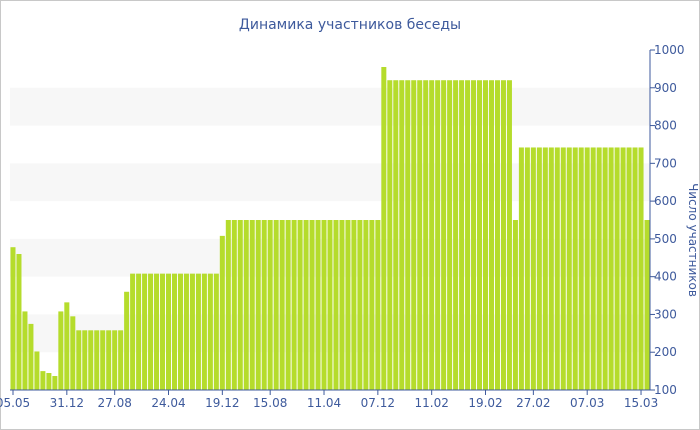 Image resolution: width=700 pixels, height=430 pixels. What do you see at coordinates (641, 403) in the screenshot?
I see `x-tick-label: 15.03` at bounding box center [641, 403].